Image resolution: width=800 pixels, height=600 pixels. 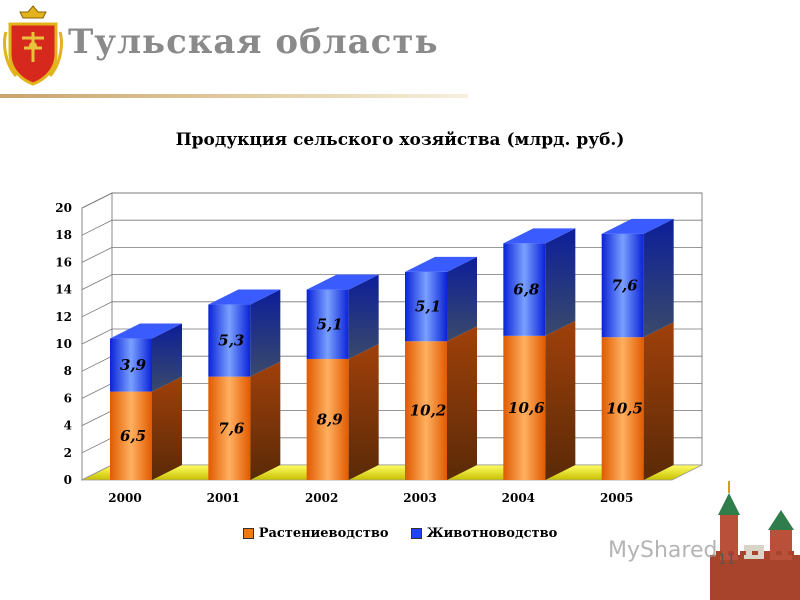 What do you see at coordinates (416, 533) in the screenshot?
I see `legend-swatch-livestock` at bounding box center [416, 533].